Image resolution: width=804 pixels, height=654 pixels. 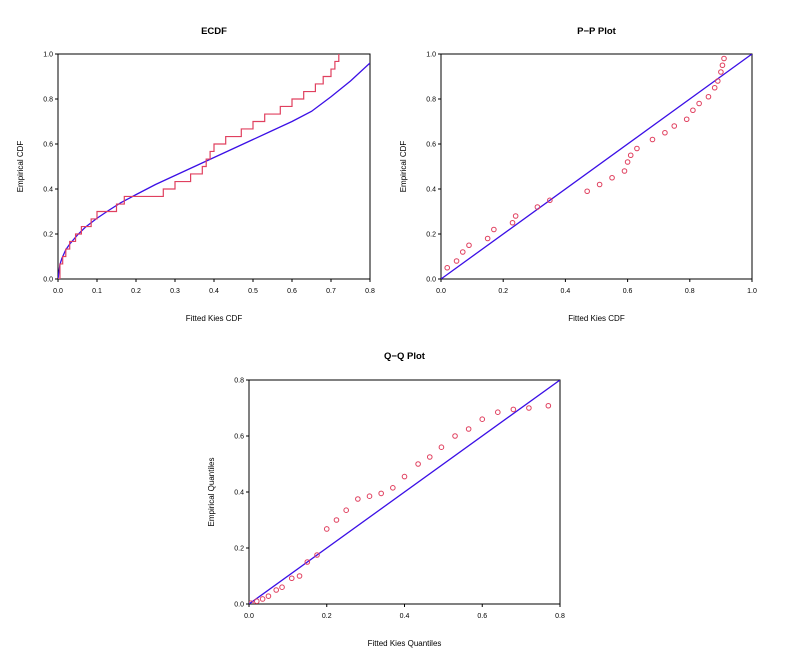 I want to click on fitted-cdf-curve, so click(x=214, y=170).